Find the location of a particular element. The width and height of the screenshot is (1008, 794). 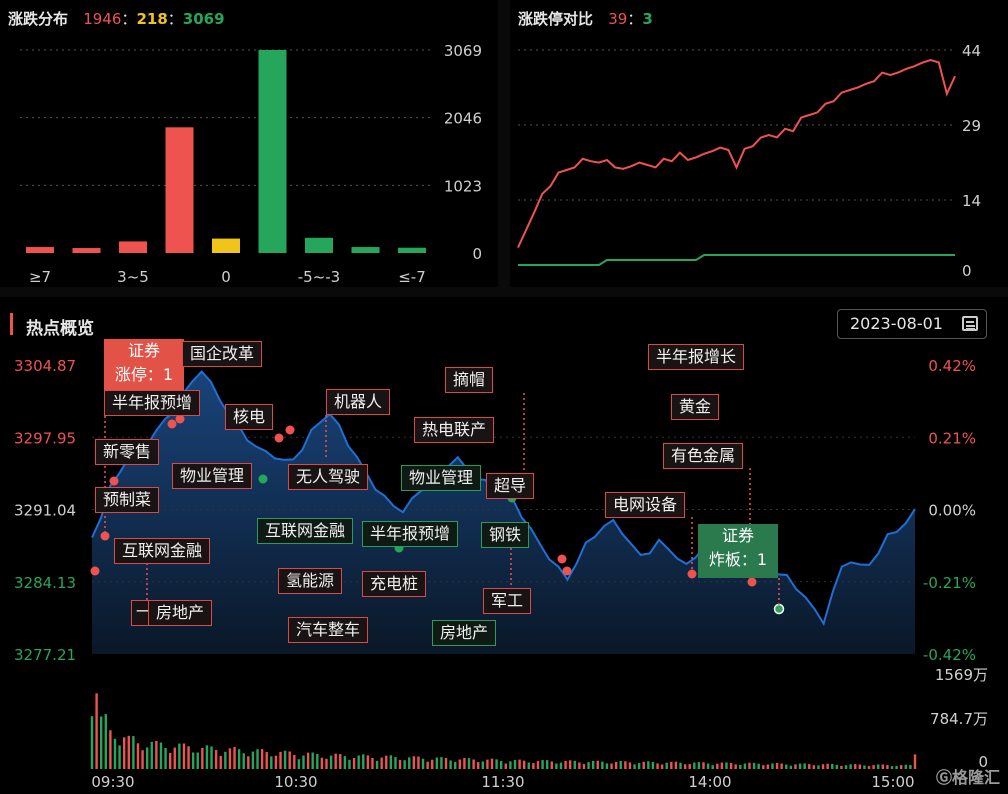

tag-property-mgmt-2: 物业管理 is located at coordinates (441, 478).